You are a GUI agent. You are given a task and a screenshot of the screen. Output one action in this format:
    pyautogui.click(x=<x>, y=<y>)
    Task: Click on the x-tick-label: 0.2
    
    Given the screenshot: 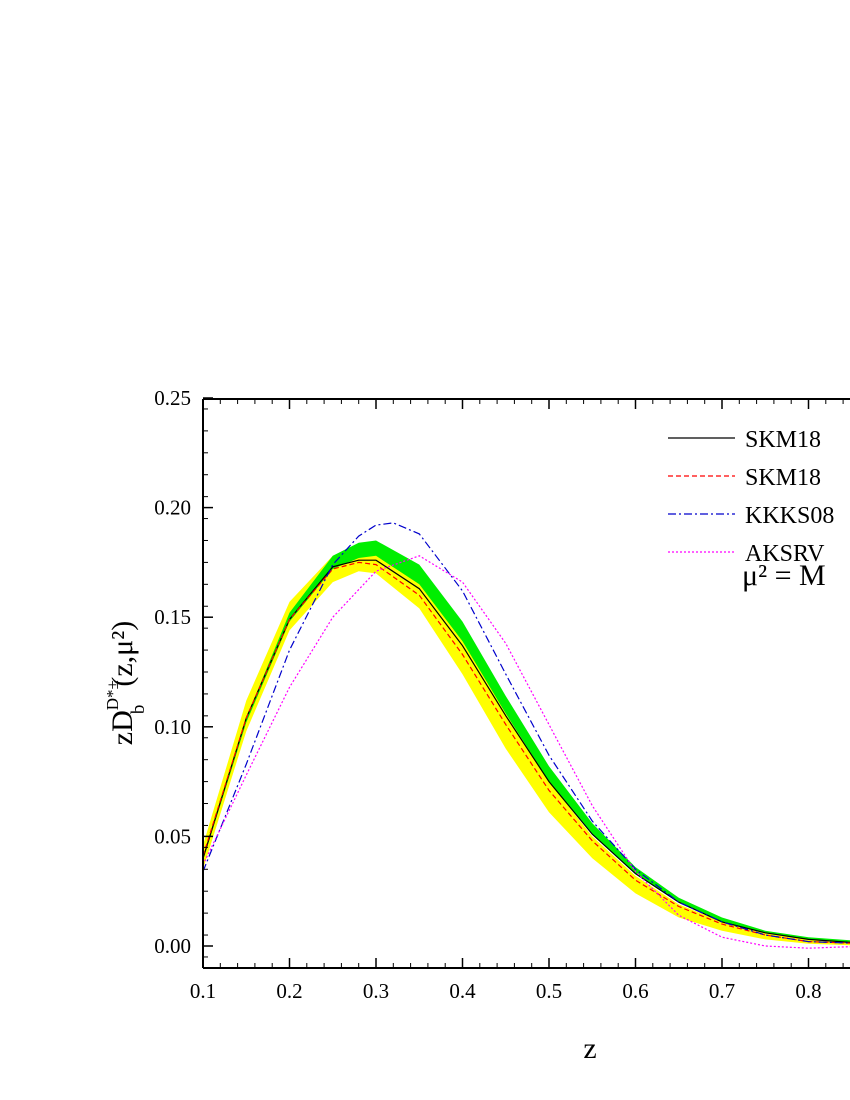 What is the action you would take?
    pyautogui.click(x=289, y=991)
    